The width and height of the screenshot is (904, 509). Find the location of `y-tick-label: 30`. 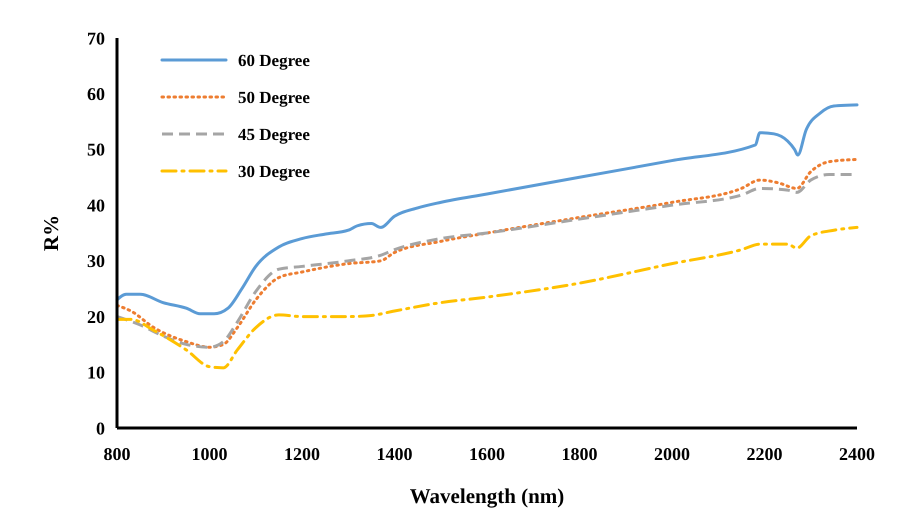

y-tick-label: 30 is located at coordinates (96, 261).